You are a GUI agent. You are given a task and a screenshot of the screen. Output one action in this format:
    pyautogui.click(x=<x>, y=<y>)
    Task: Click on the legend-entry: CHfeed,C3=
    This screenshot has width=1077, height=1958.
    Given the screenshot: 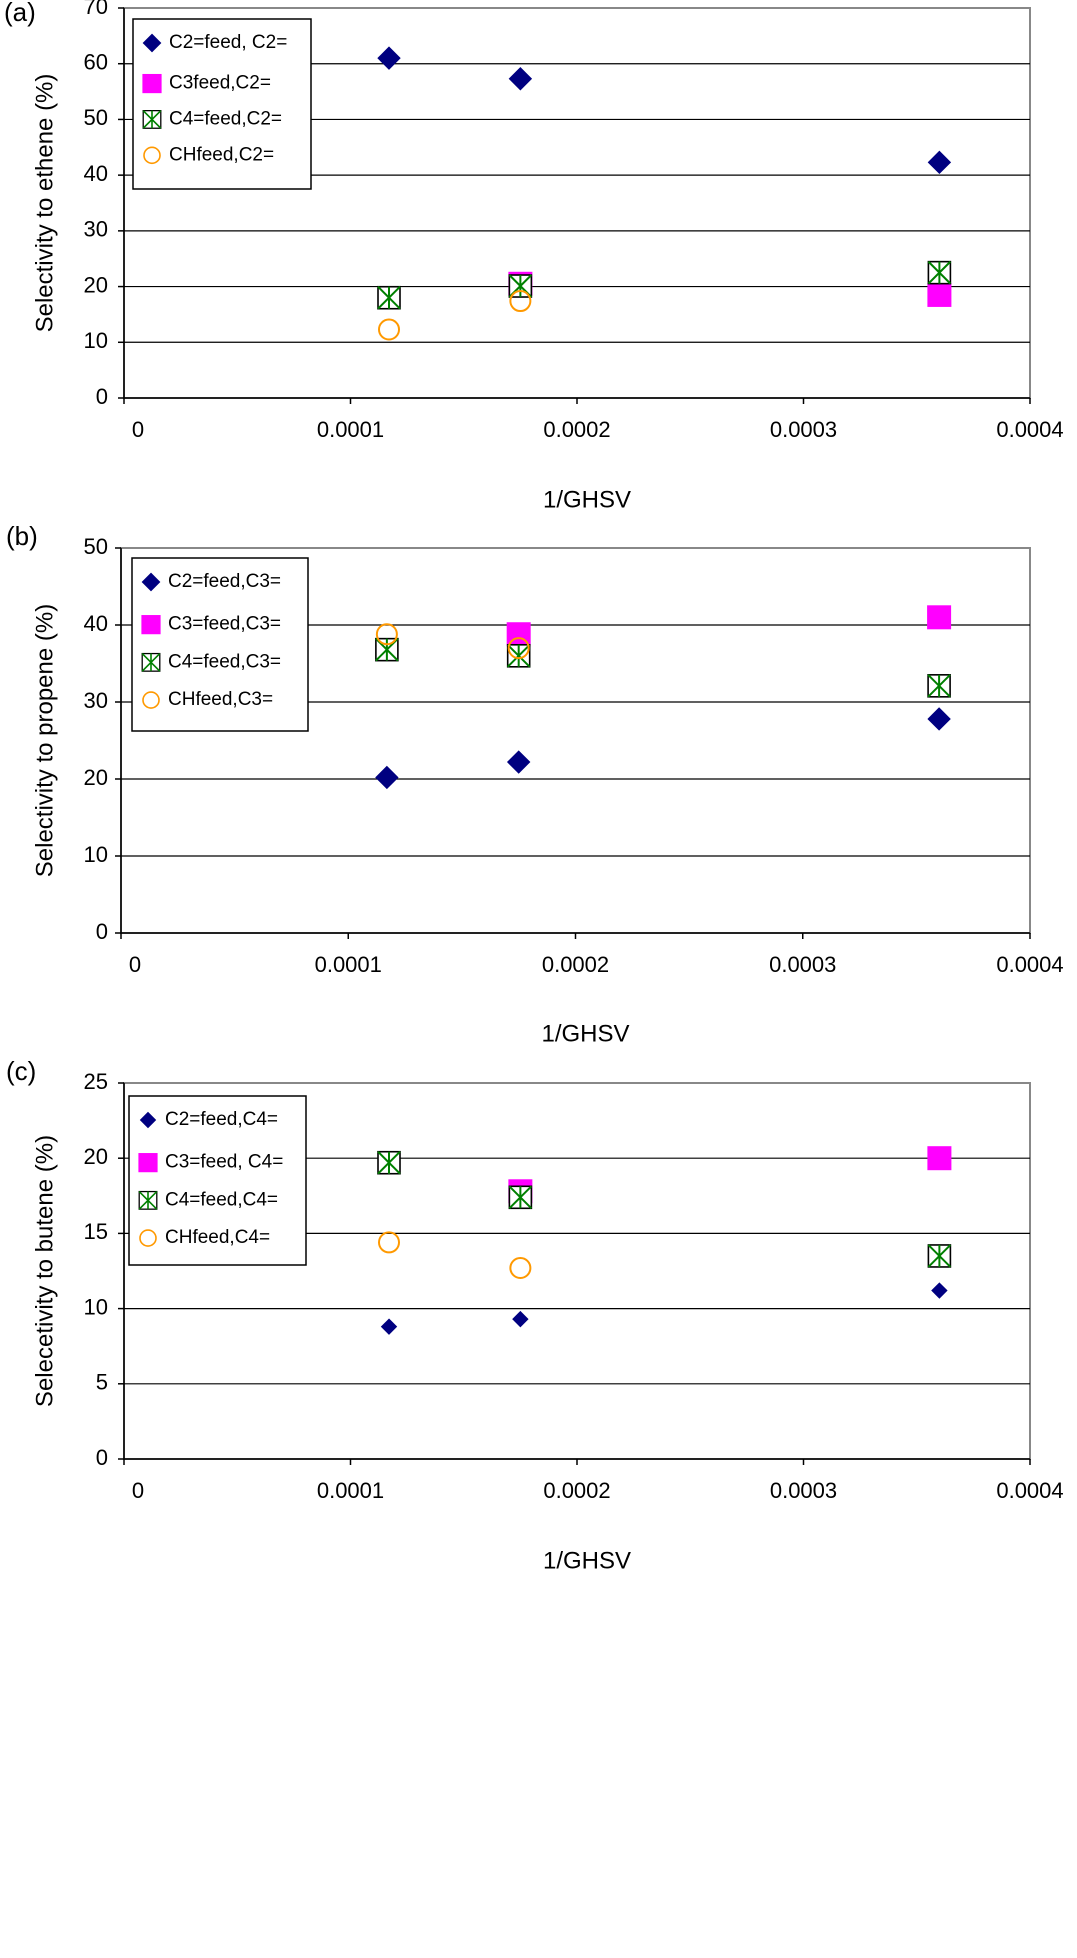 What is the action you would take?
    pyautogui.click(x=207, y=699)
    